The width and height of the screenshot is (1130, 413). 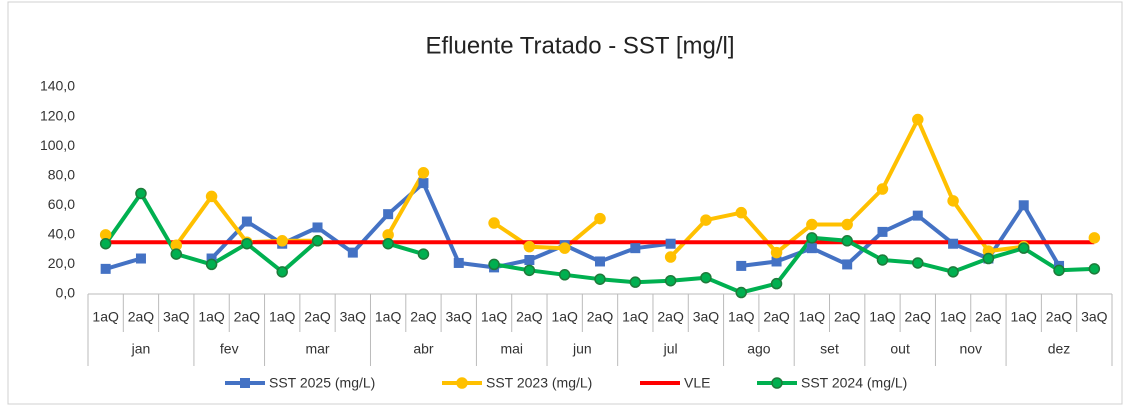 What do you see at coordinates (61, 234) in the screenshot?
I see `y-tick-label: 40,0` at bounding box center [61, 234].